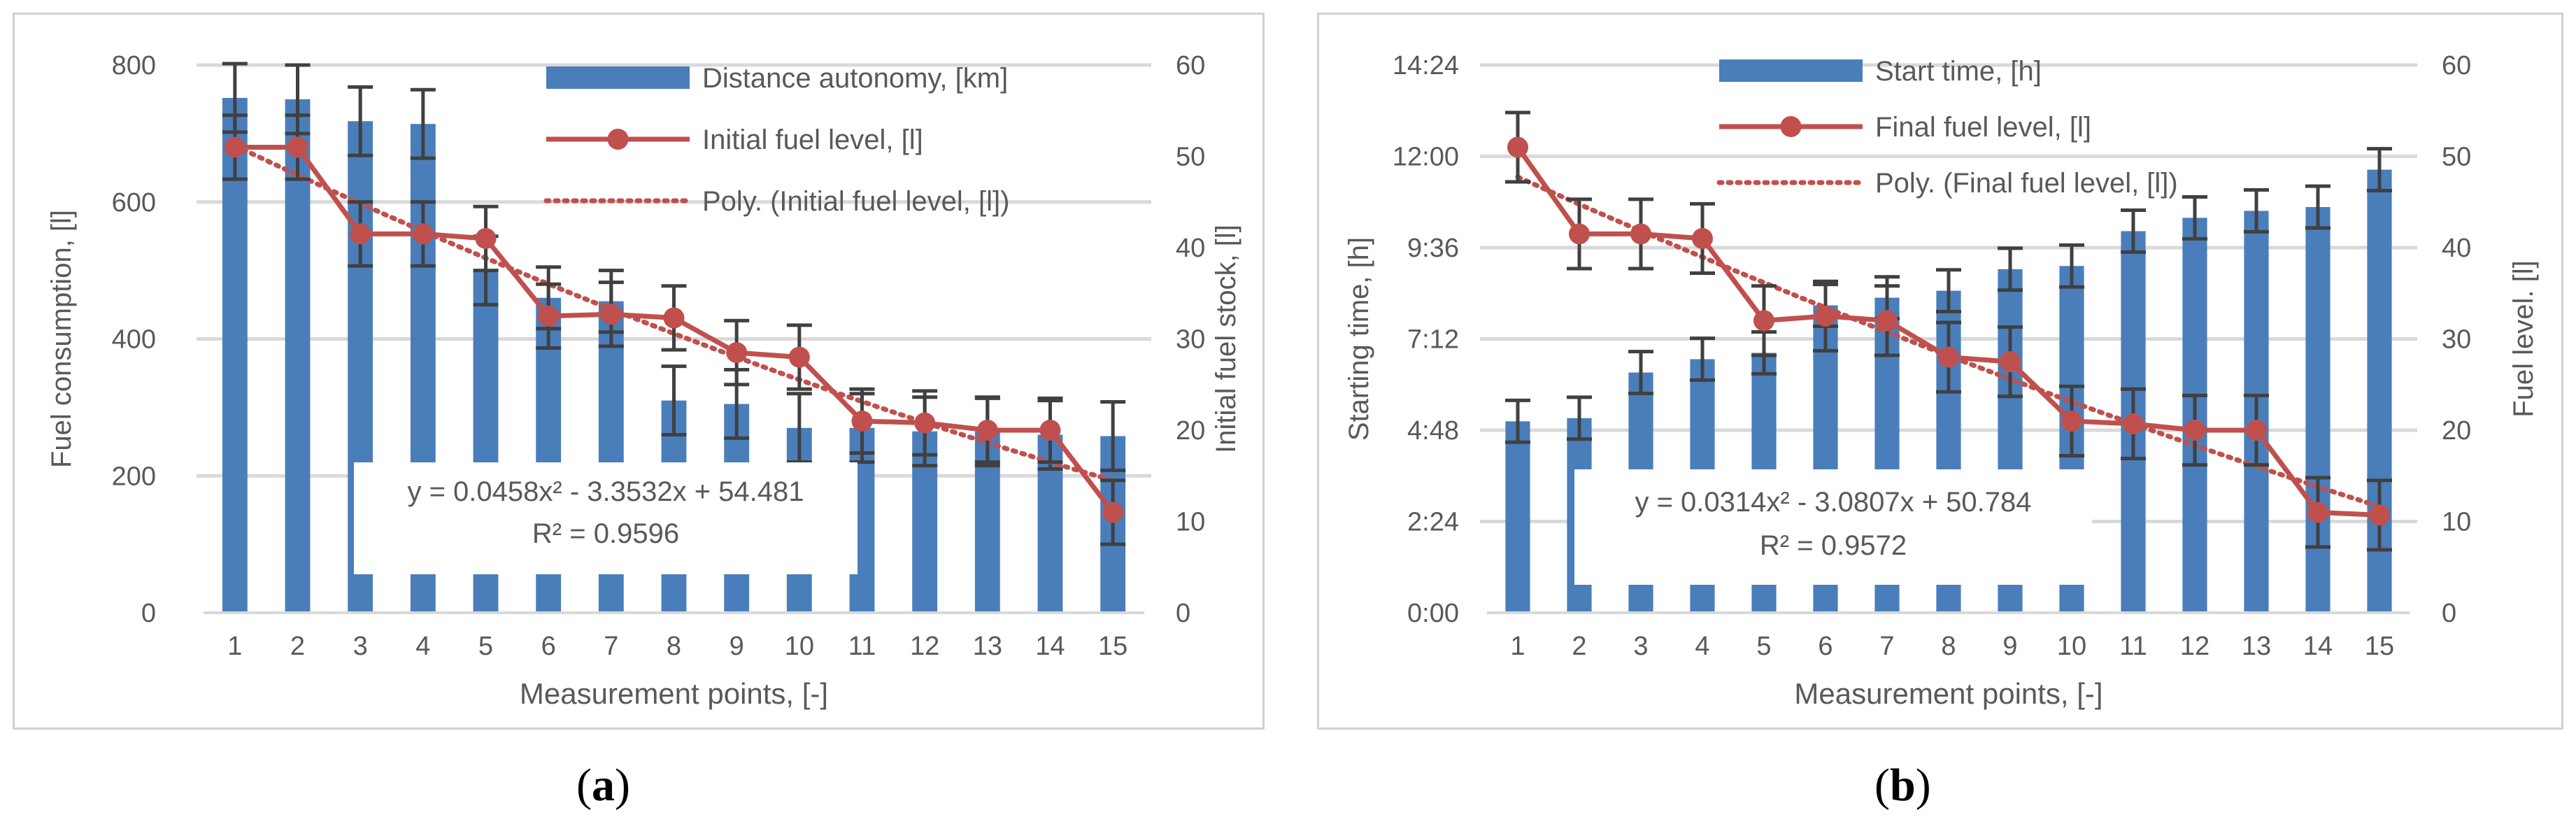 The image size is (2576, 831). What do you see at coordinates (618, 78) in the screenshot?
I see `legend-bar-swatch` at bounding box center [618, 78].